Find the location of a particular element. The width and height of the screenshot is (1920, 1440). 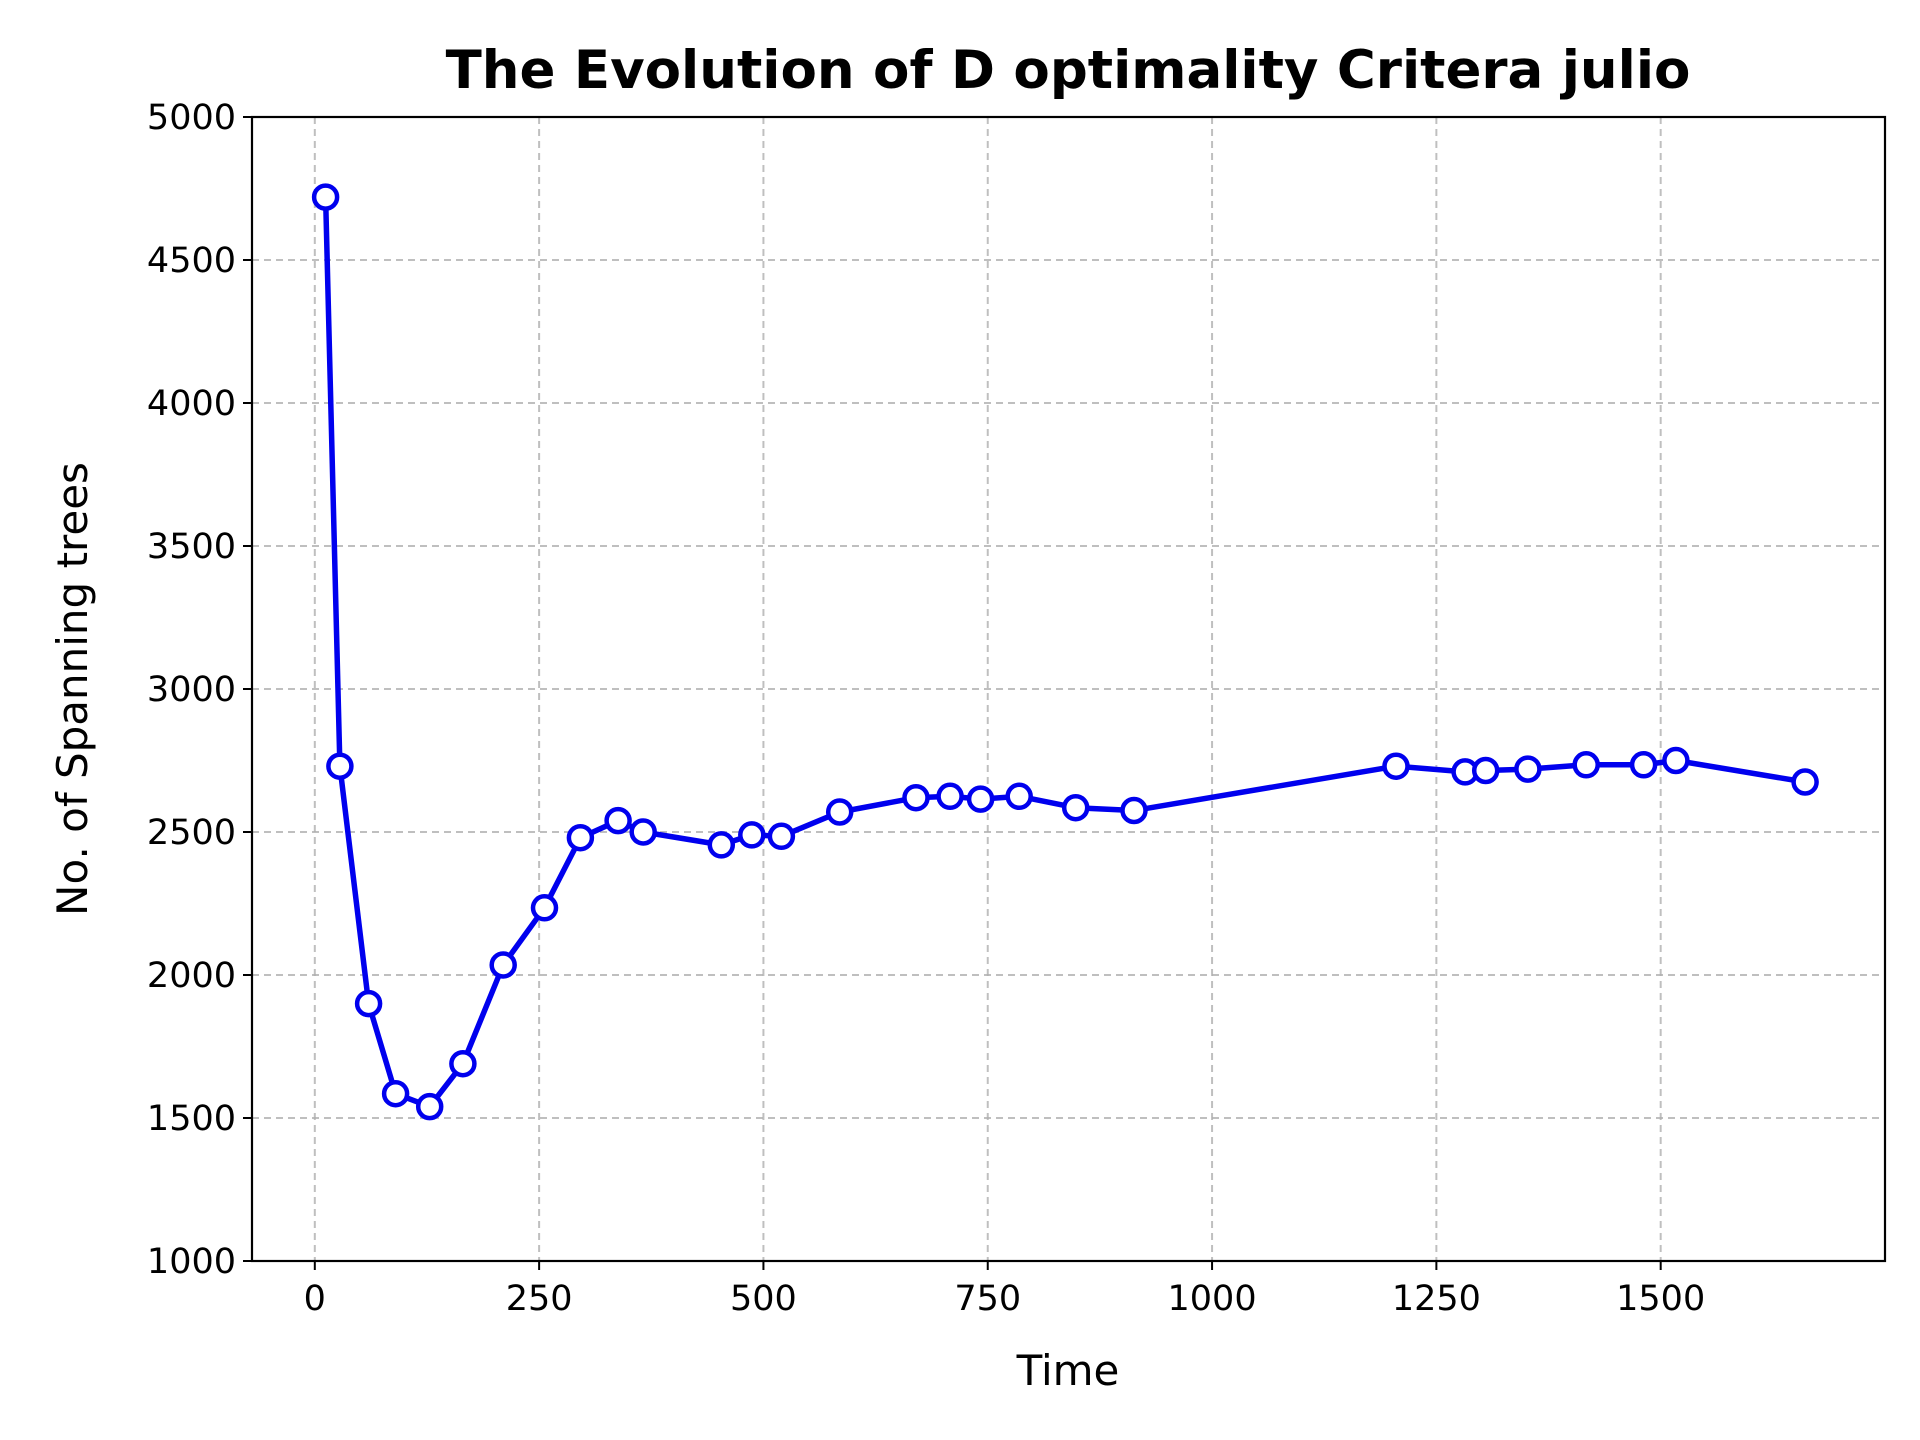

x-tick-label: 1250 is located at coordinates (1436, 1299).